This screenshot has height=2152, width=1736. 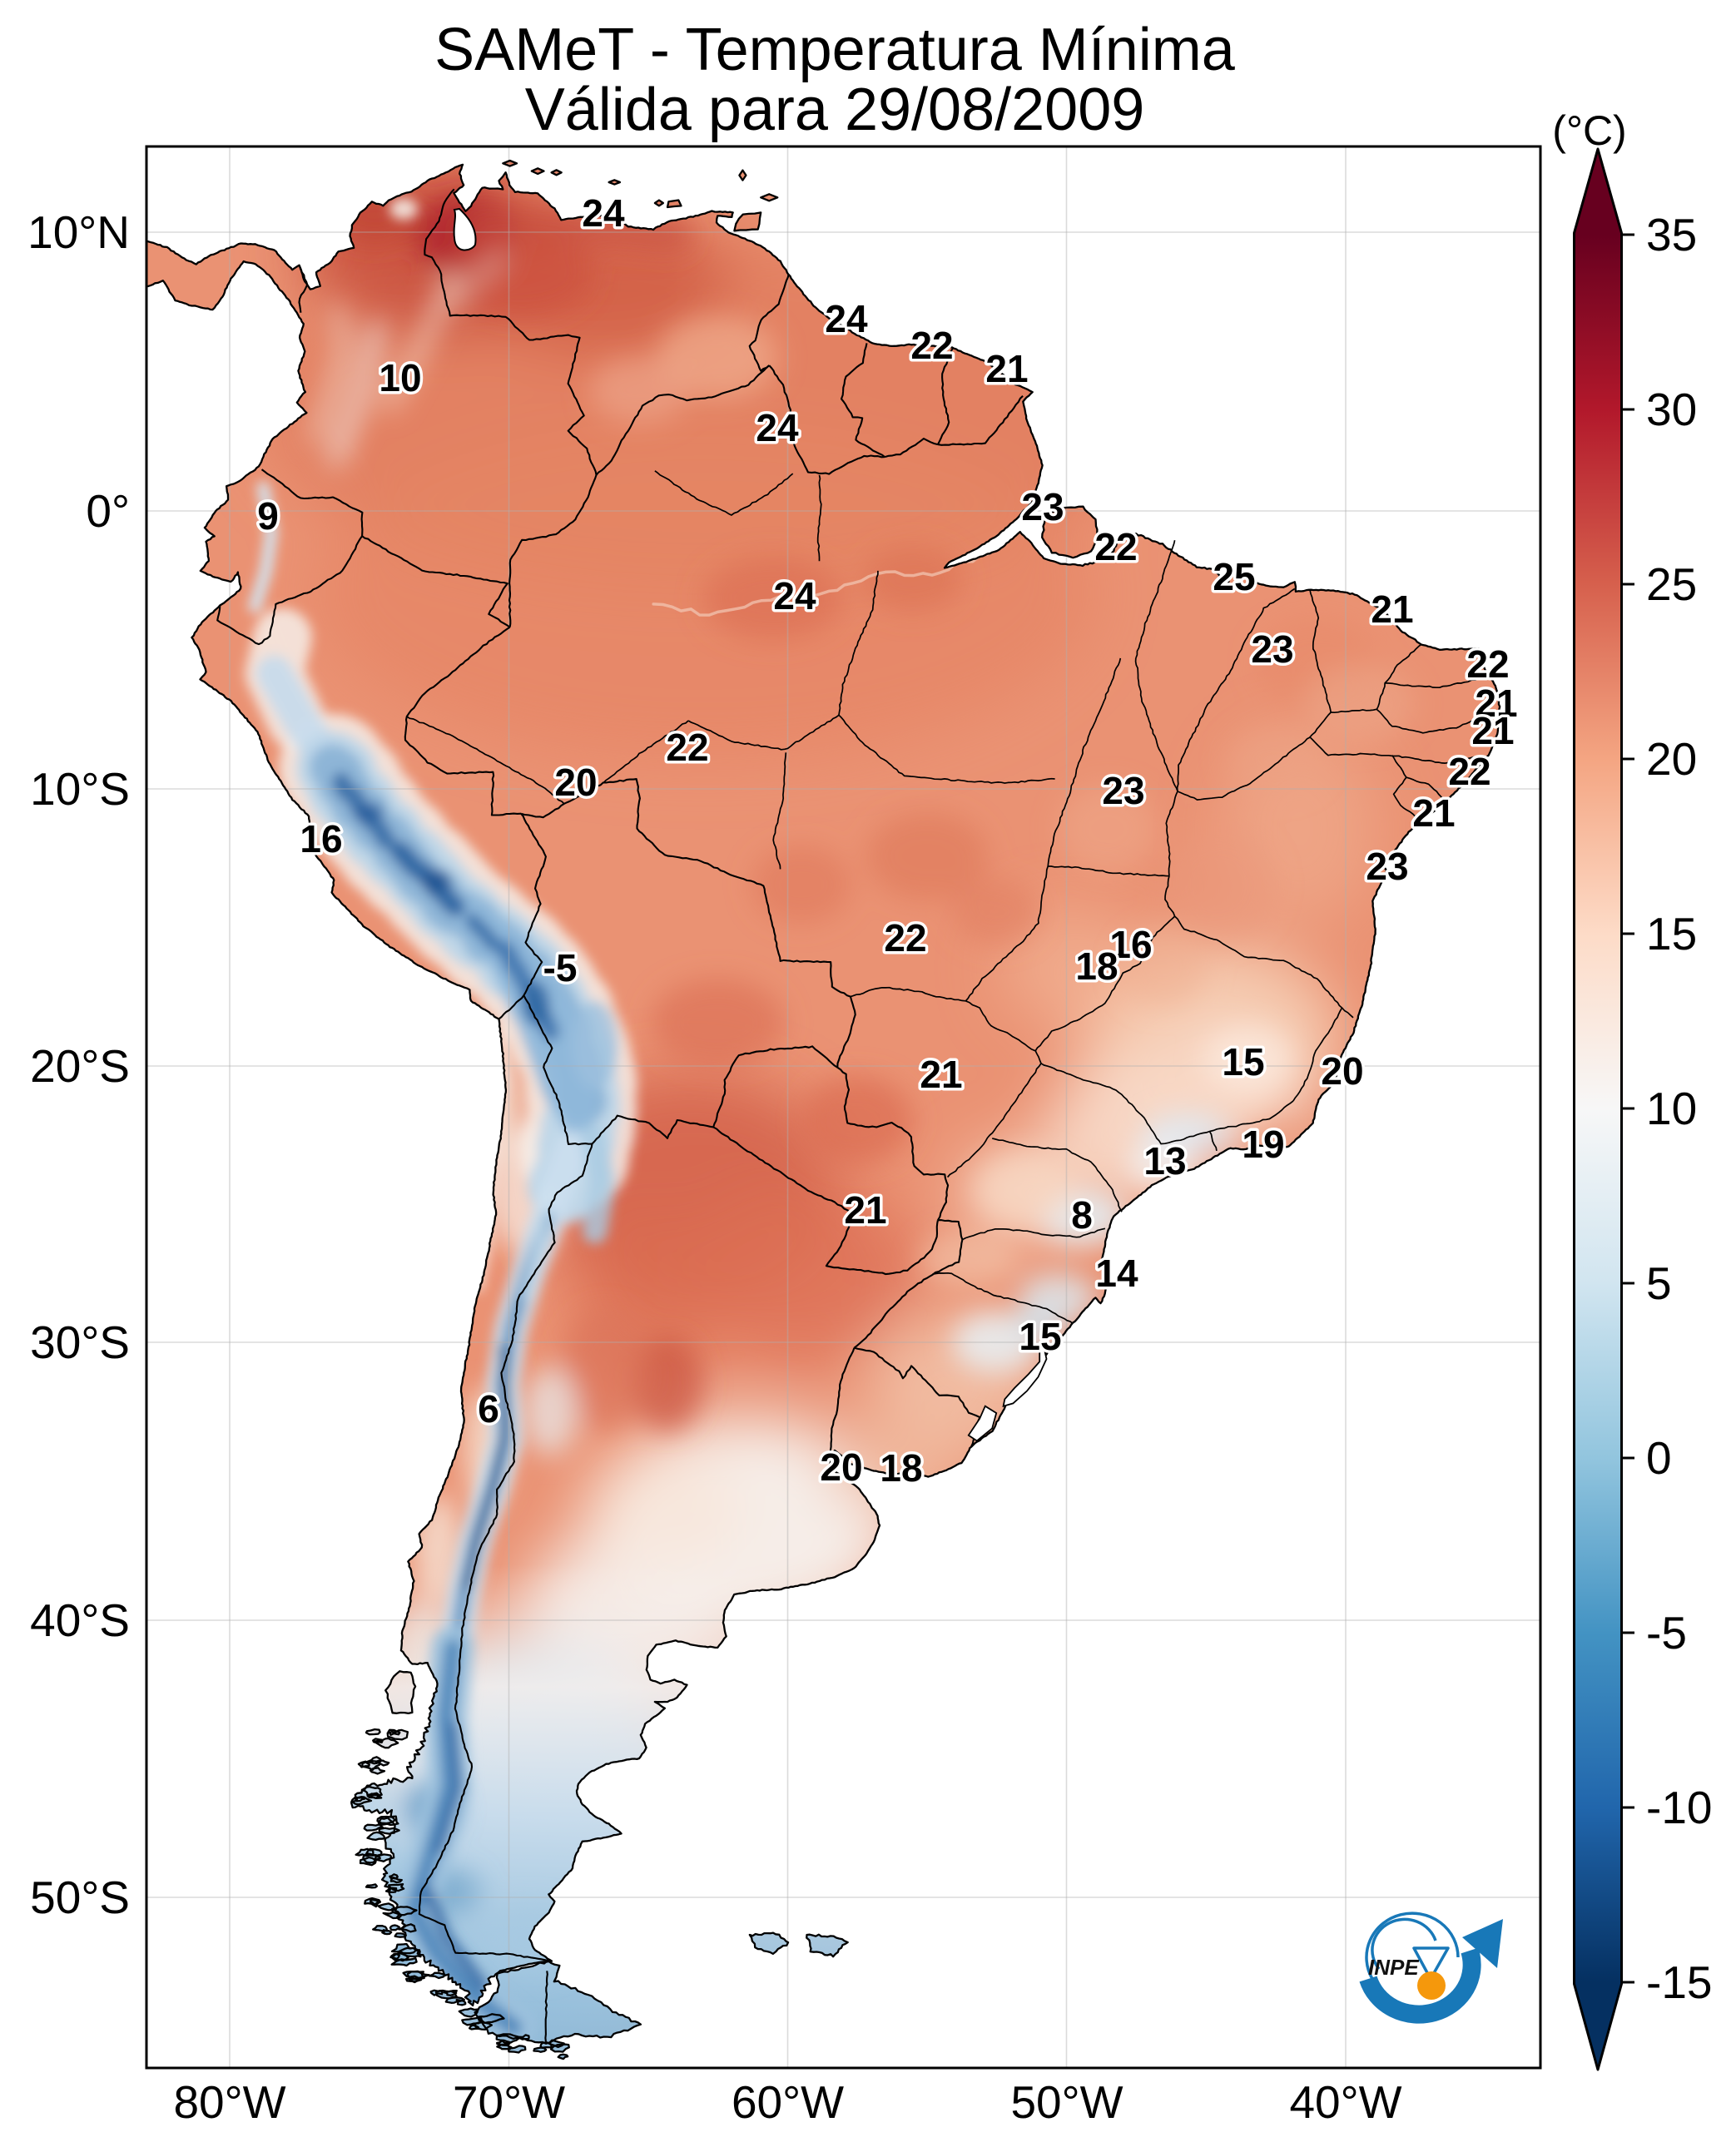 What do you see at coordinates (80, 789) in the screenshot?
I see `svg-text: 10°S` at bounding box center [80, 789].